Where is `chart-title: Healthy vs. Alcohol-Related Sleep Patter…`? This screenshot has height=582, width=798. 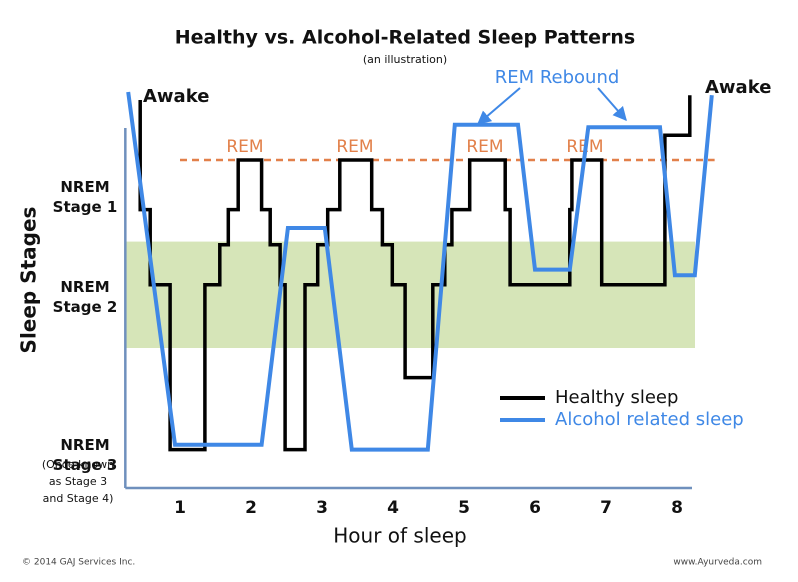
chart-title: Healthy vs. Alcohol-Related Sleep Patter… is located at coordinates (405, 38).